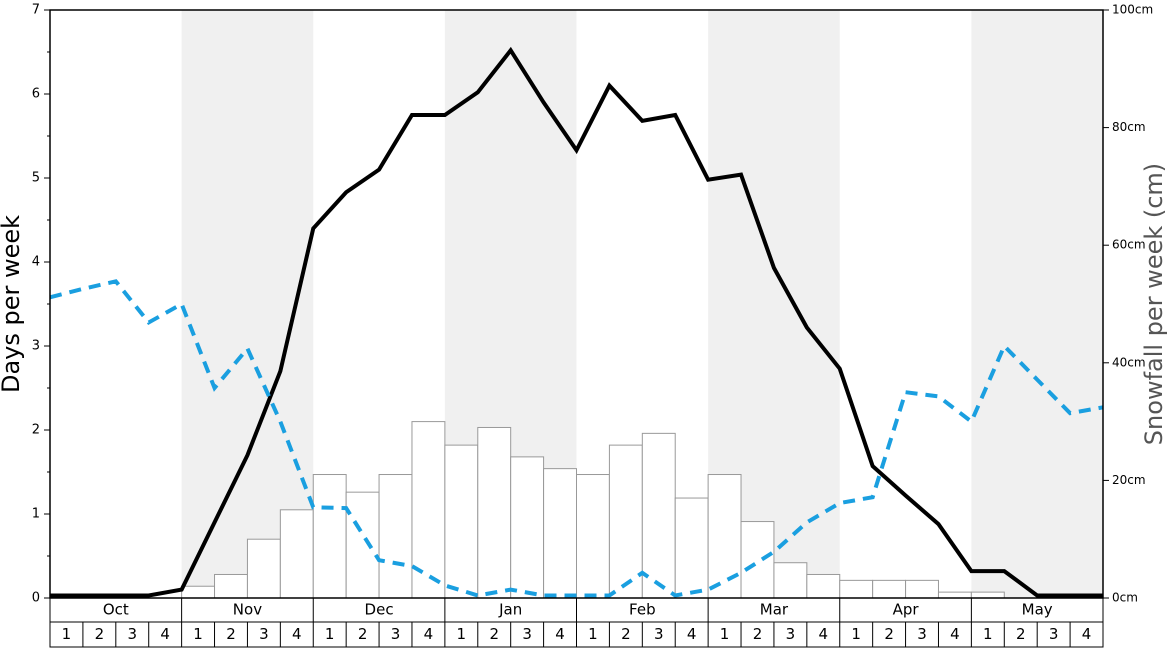 Image resolution: width=1168 pixels, height=648 pixels. What do you see at coordinates (642, 610) in the screenshot?
I see `month-label: Feb` at bounding box center [642, 610].